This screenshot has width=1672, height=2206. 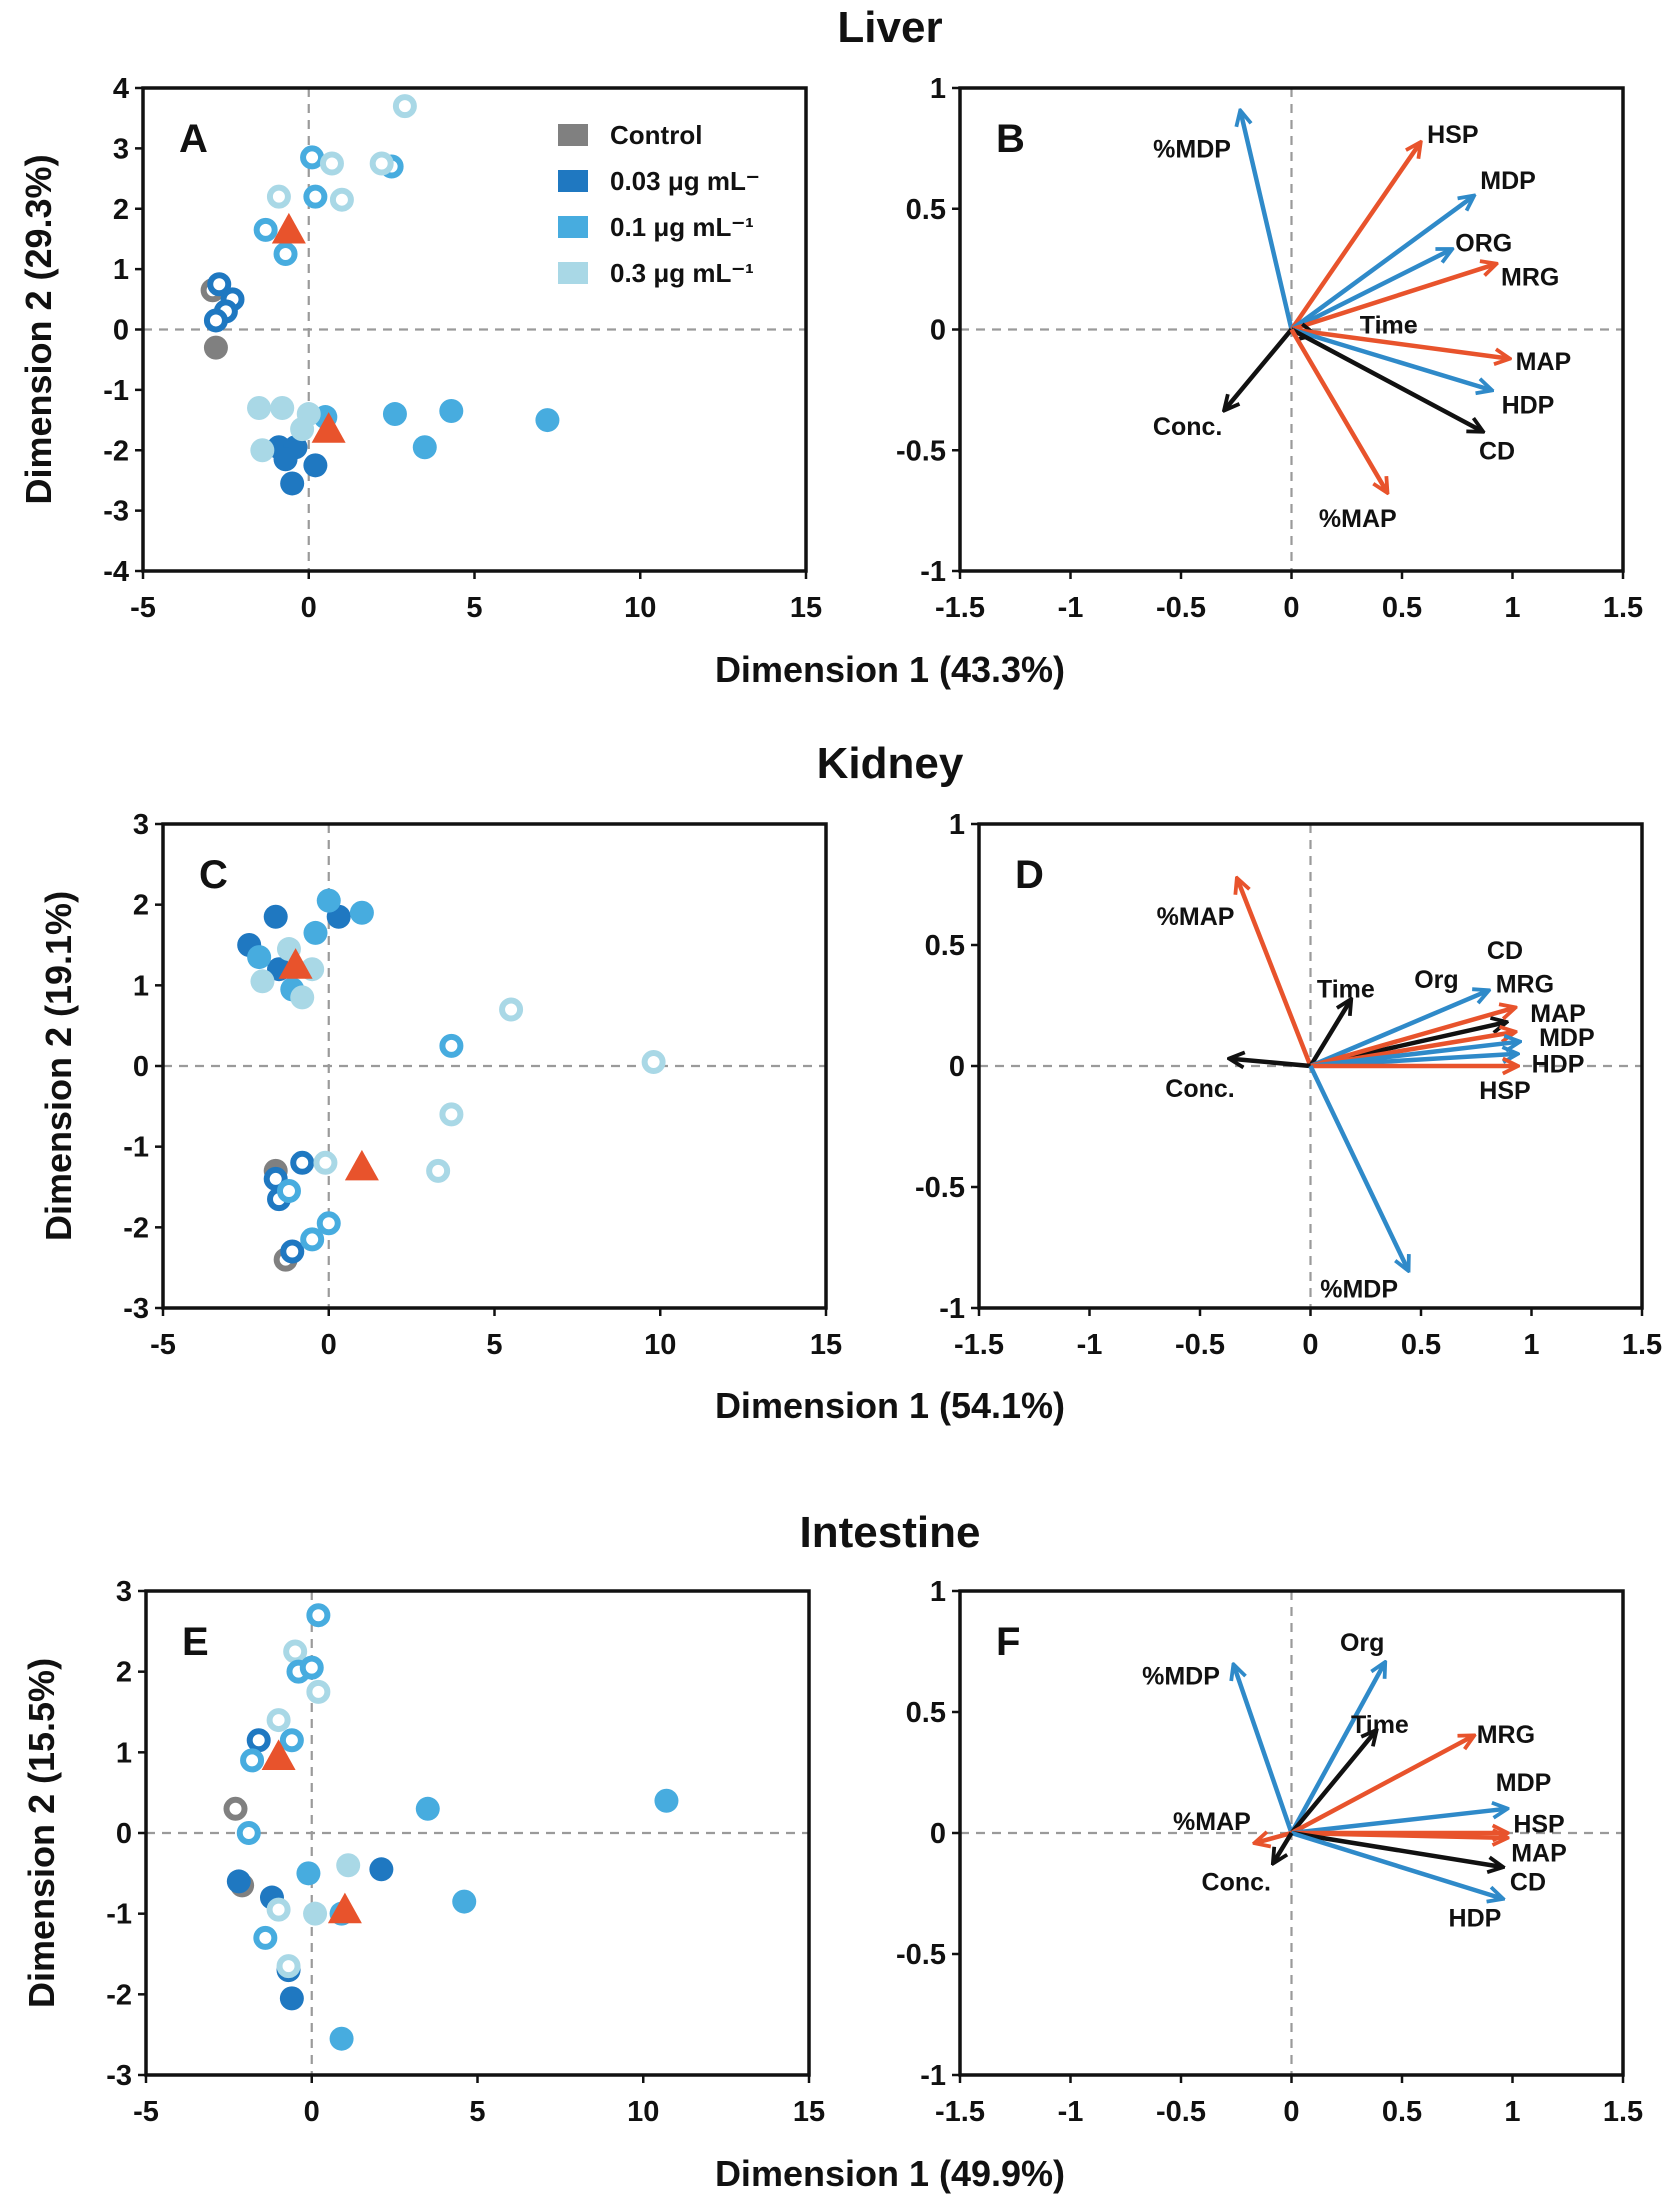 What do you see at coordinates (1483, 244) in the screenshot?
I see `vector-label: ORG` at bounding box center [1483, 244].